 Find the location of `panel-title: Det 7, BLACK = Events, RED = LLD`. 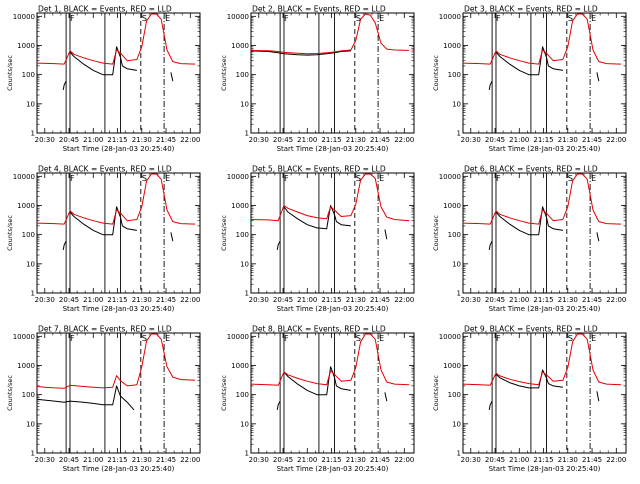

panel-title: Det 7, BLACK = Events, RED = LLD is located at coordinates (105, 329).